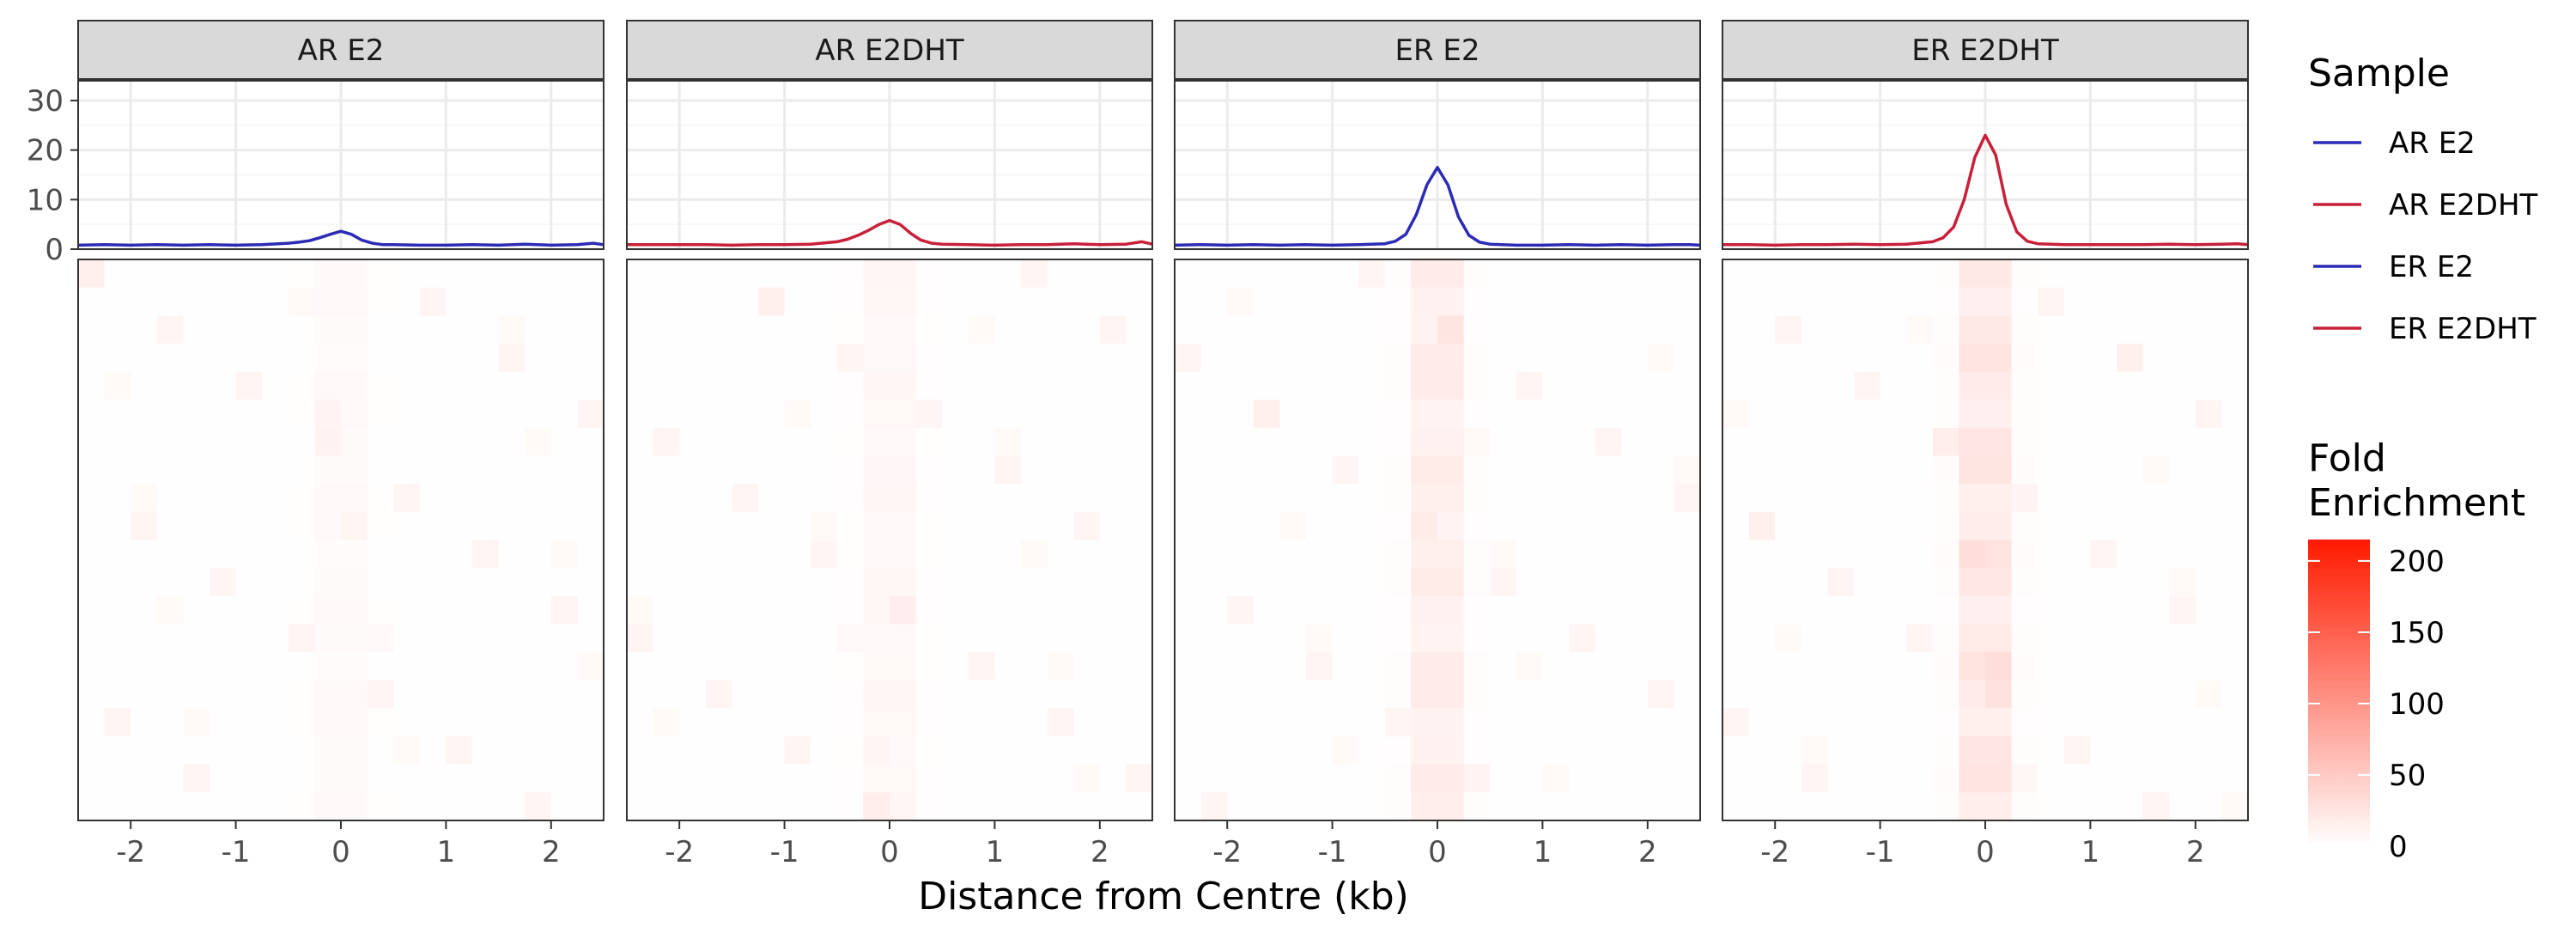 The height and width of the screenshot is (933, 2576). Describe the element at coordinates (2090, 852) in the screenshot. I see `x-tick-label: 1` at that location.